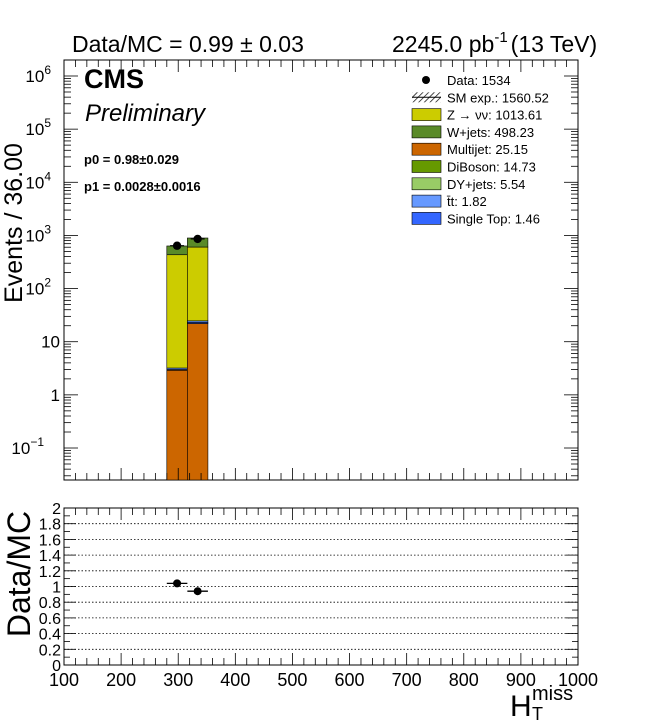  I want to click on preliminary-label: Preliminary, so click(146, 113).